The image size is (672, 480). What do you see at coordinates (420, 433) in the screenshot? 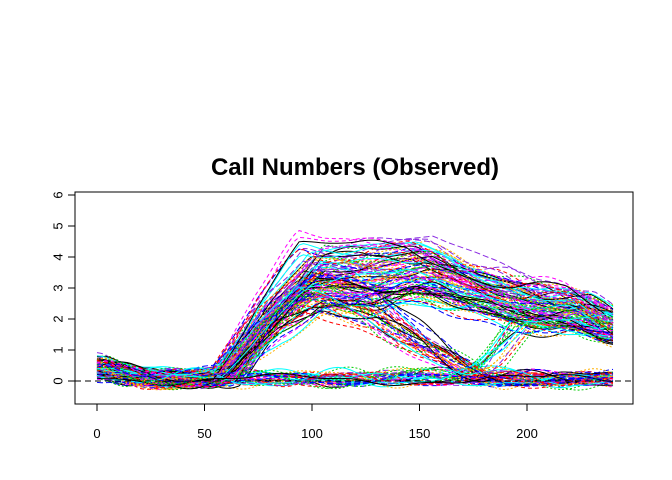
I see `x-tick-label: 150` at bounding box center [420, 433].